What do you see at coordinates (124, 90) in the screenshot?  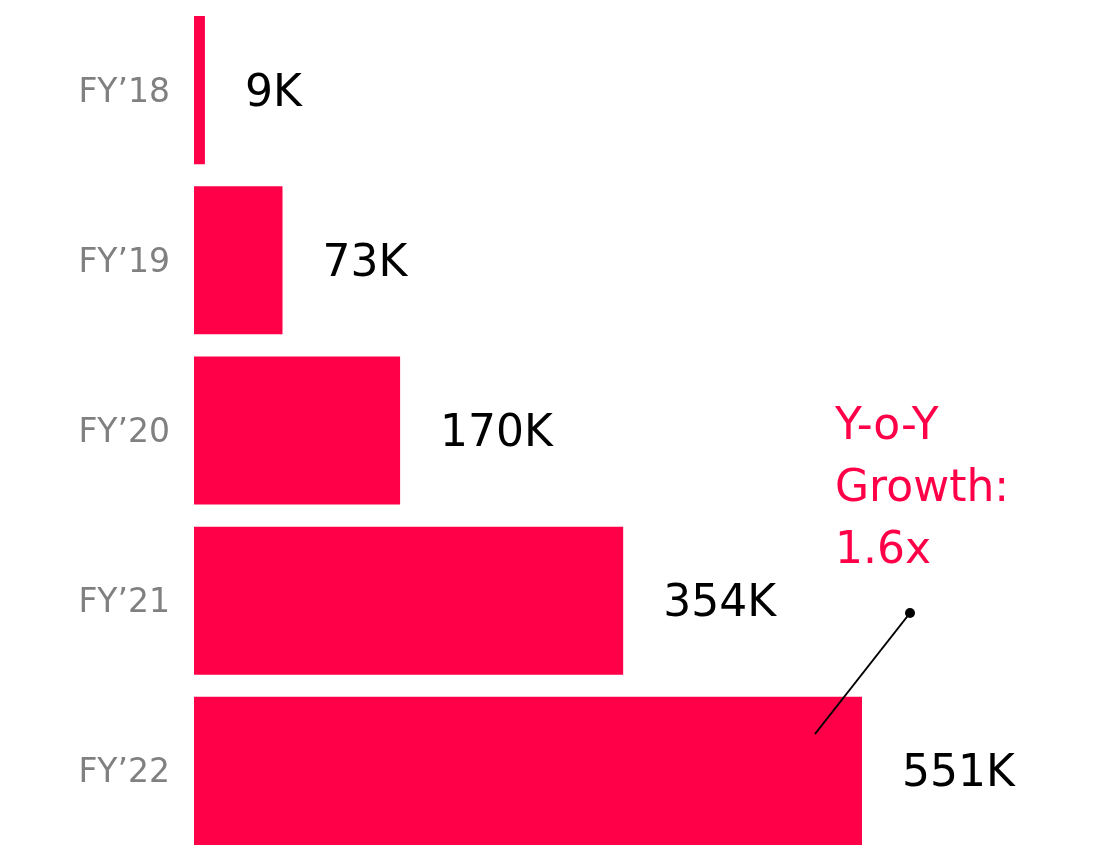 I see `y-tick-label: FY’18` at bounding box center [124, 90].